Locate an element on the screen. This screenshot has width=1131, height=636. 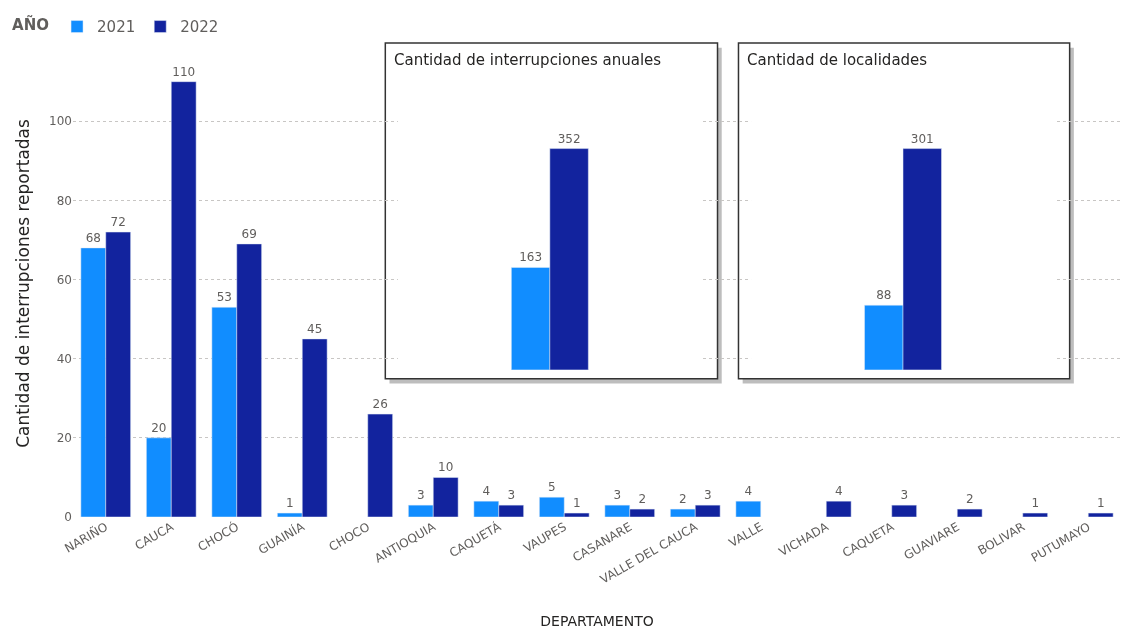
chart-title: Cantidad de localidades is located at coordinates (837, 60).